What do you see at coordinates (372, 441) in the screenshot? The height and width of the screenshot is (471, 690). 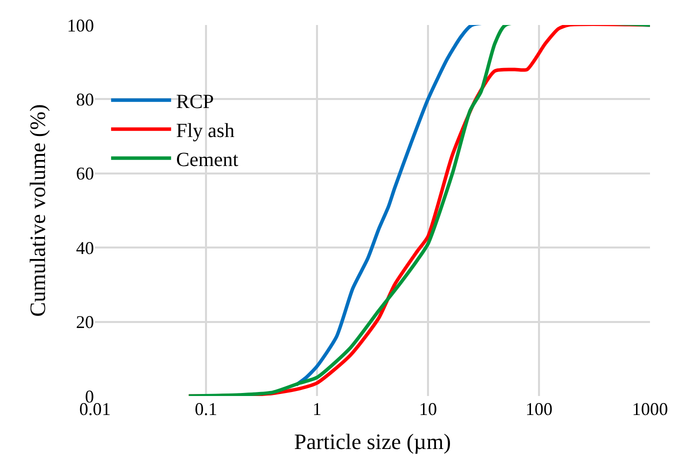 I see `x-axis-title: Particle size (µm)` at bounding box center [372, 441].